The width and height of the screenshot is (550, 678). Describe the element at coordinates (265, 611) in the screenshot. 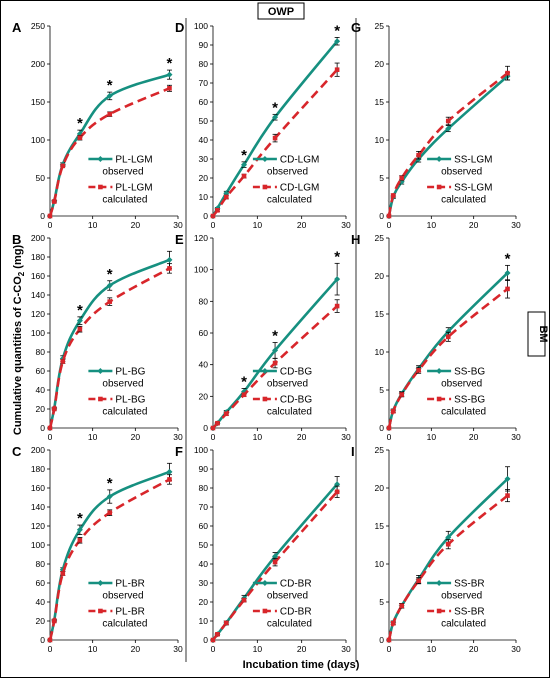

I see `legend-marker-calculated` at that location.